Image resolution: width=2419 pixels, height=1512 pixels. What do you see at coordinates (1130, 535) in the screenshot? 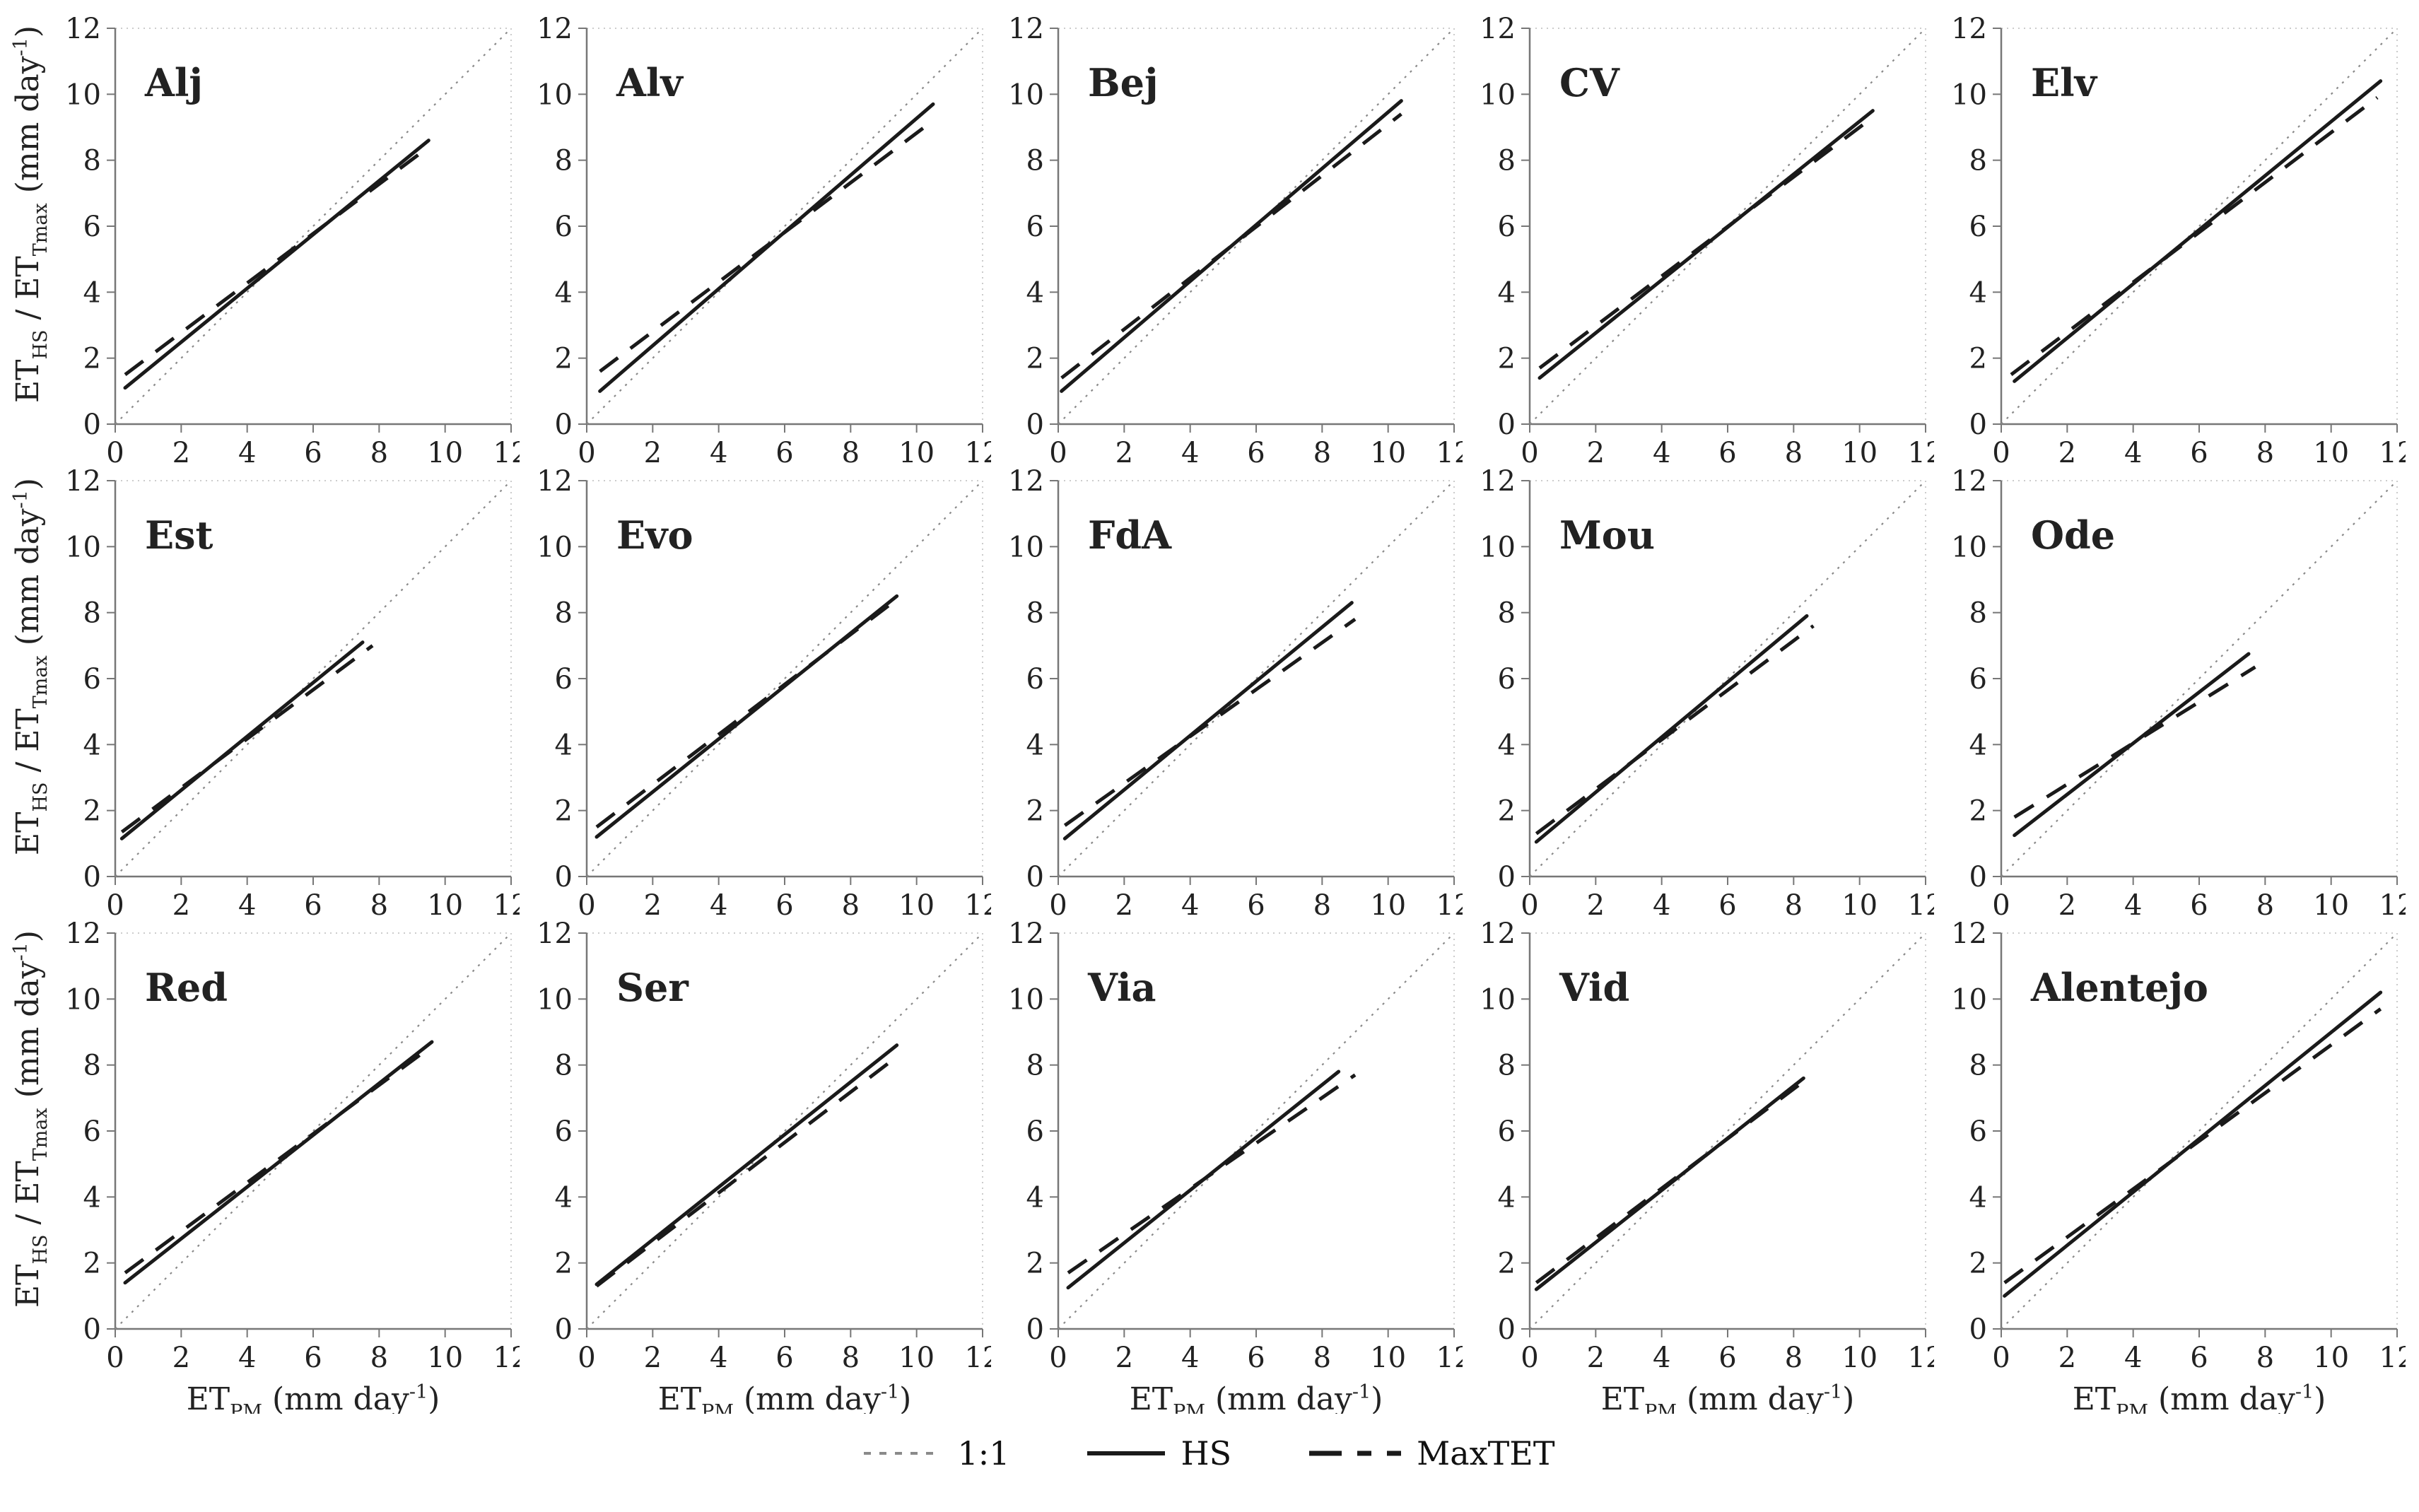
I see `panel-label: FdA` at bounding box center [1130, 535].